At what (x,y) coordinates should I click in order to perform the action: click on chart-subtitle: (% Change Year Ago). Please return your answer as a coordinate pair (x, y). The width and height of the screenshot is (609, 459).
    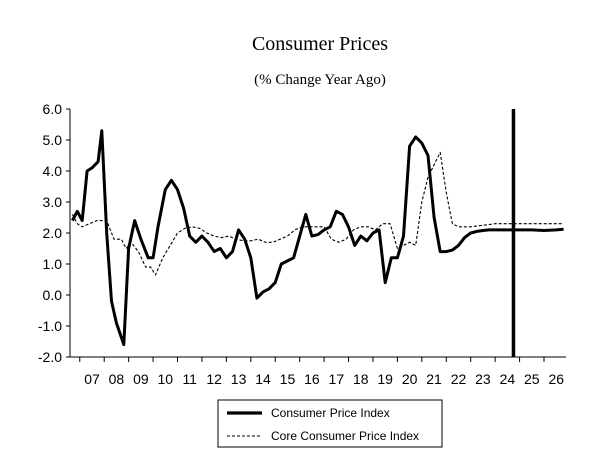
    Looking at the image, I should click on (320, 80).